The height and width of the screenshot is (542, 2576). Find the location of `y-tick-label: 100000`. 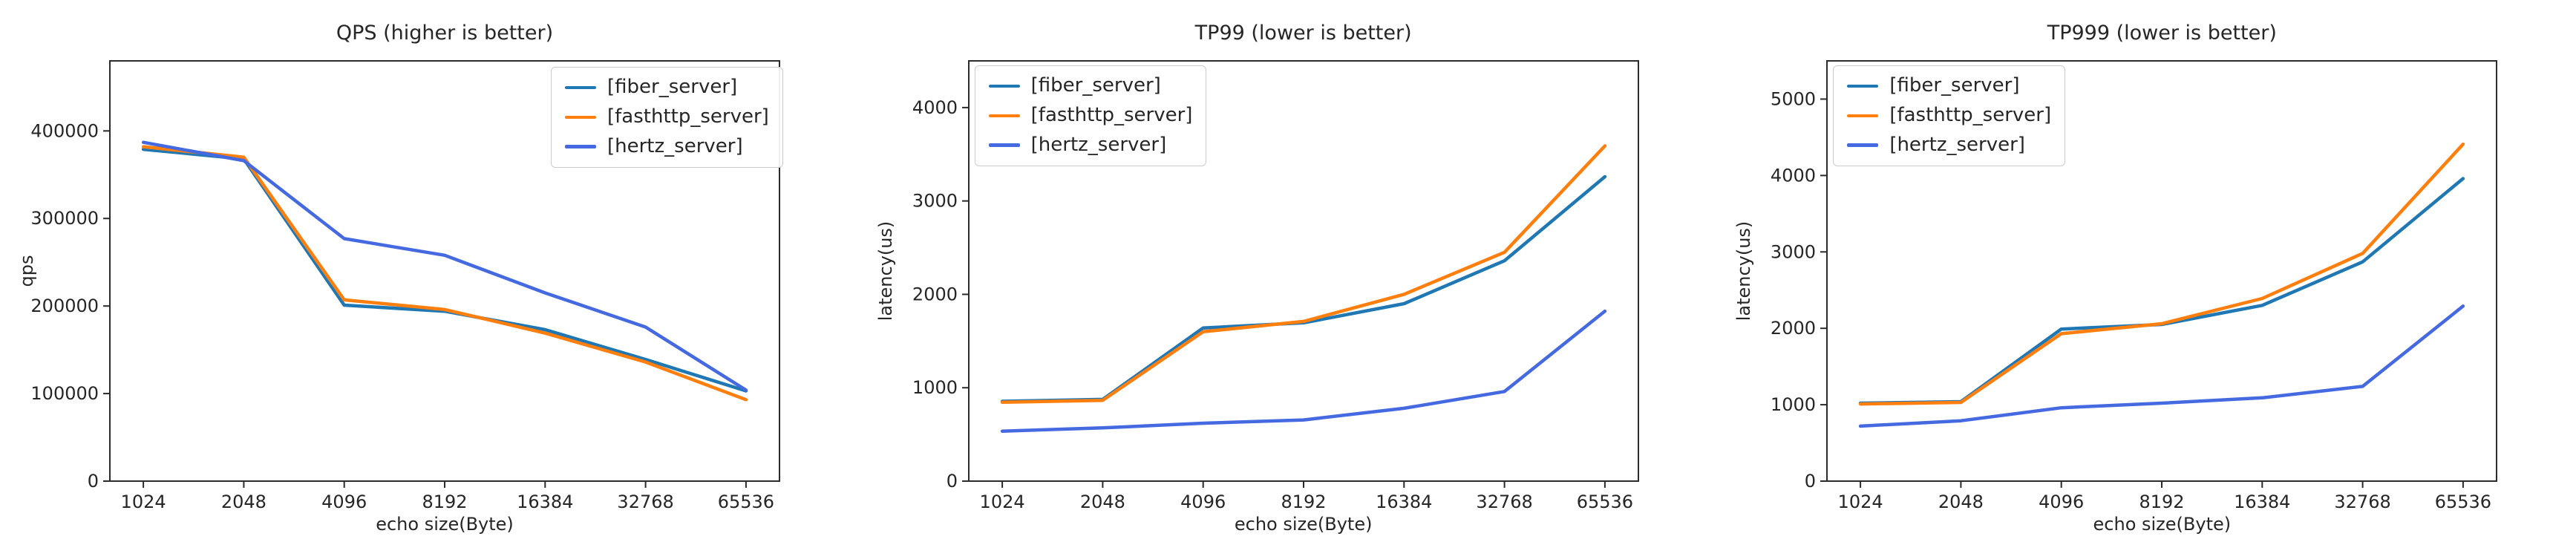

y-tick-label: 100000 is located at coordinates (65, 393).